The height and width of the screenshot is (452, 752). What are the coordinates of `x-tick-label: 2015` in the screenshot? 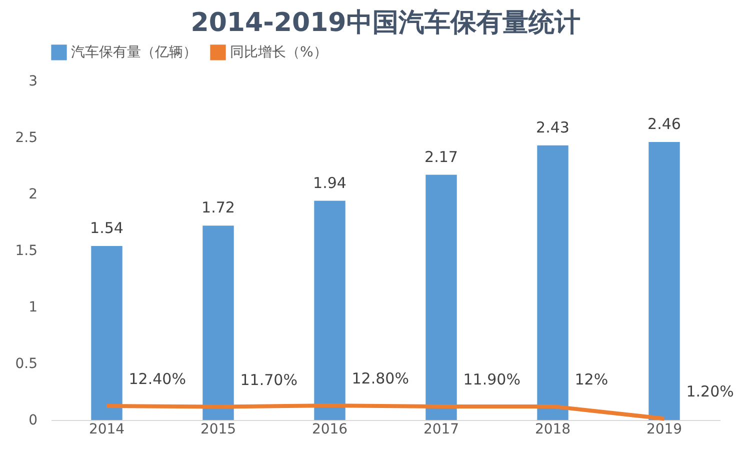 It's located at (218, 430).